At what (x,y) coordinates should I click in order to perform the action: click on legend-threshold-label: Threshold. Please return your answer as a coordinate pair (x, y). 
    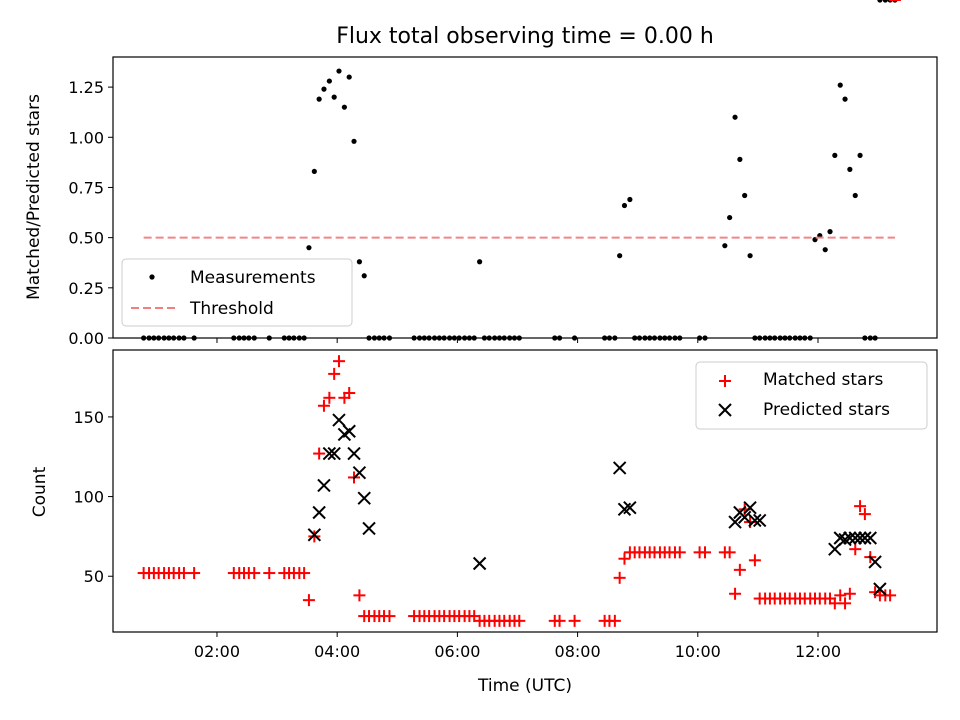
    Looking at the image, I should click on (231, 309).